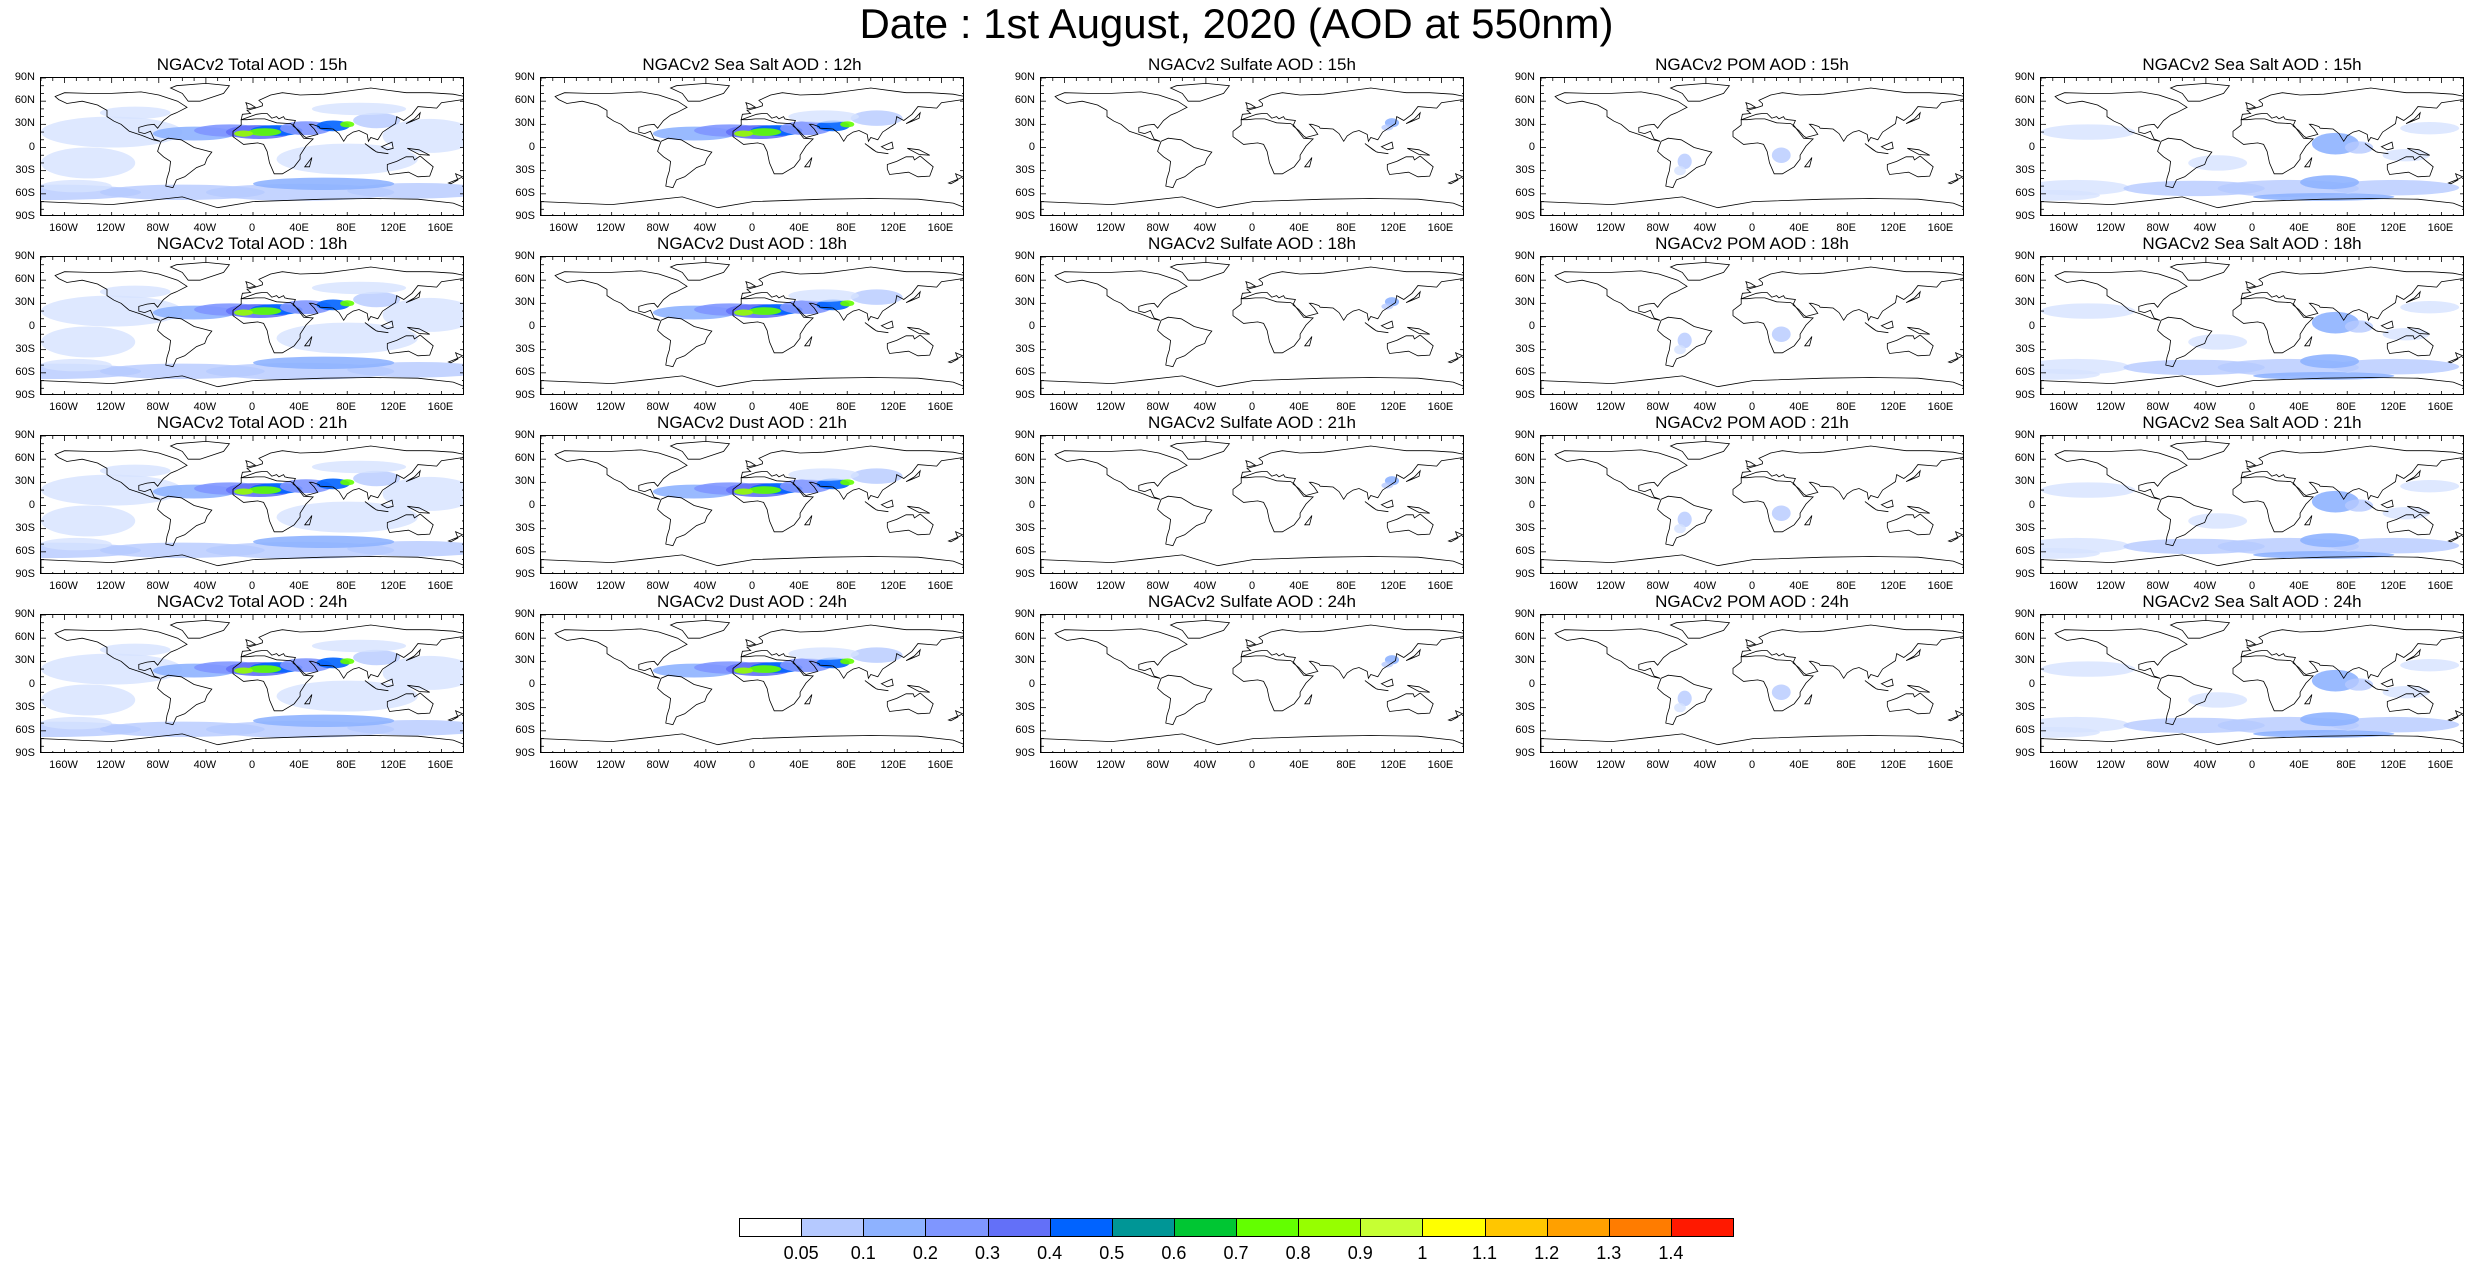 This screenshot has width=2473, height=1264. I want to click on colorbar-label: 1.3, so click(1609, 1253).